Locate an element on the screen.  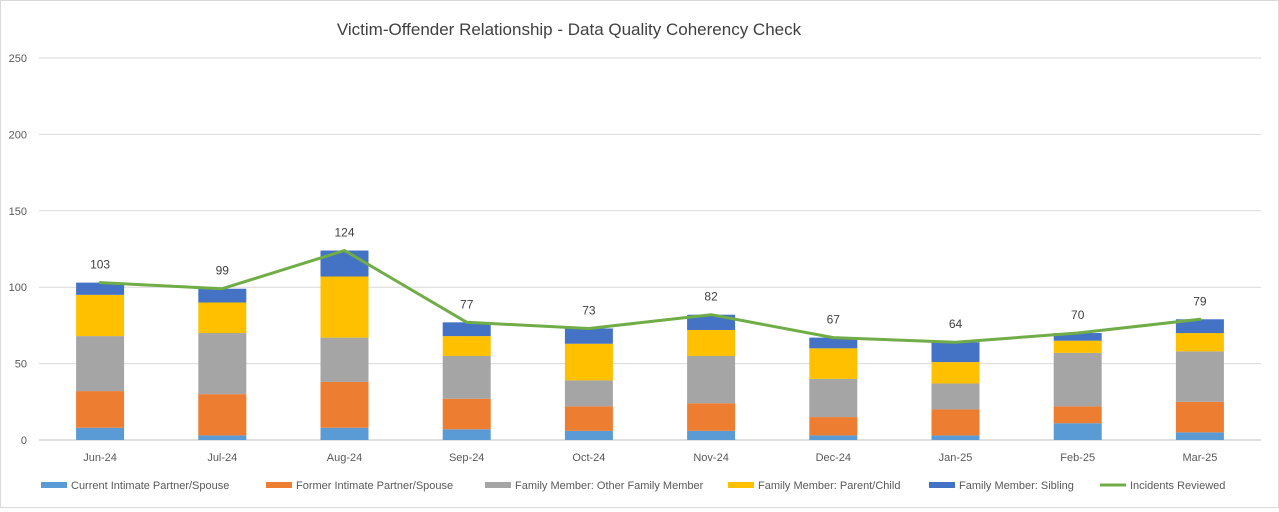
data-label: 67 is located at coordinates (834, 320).